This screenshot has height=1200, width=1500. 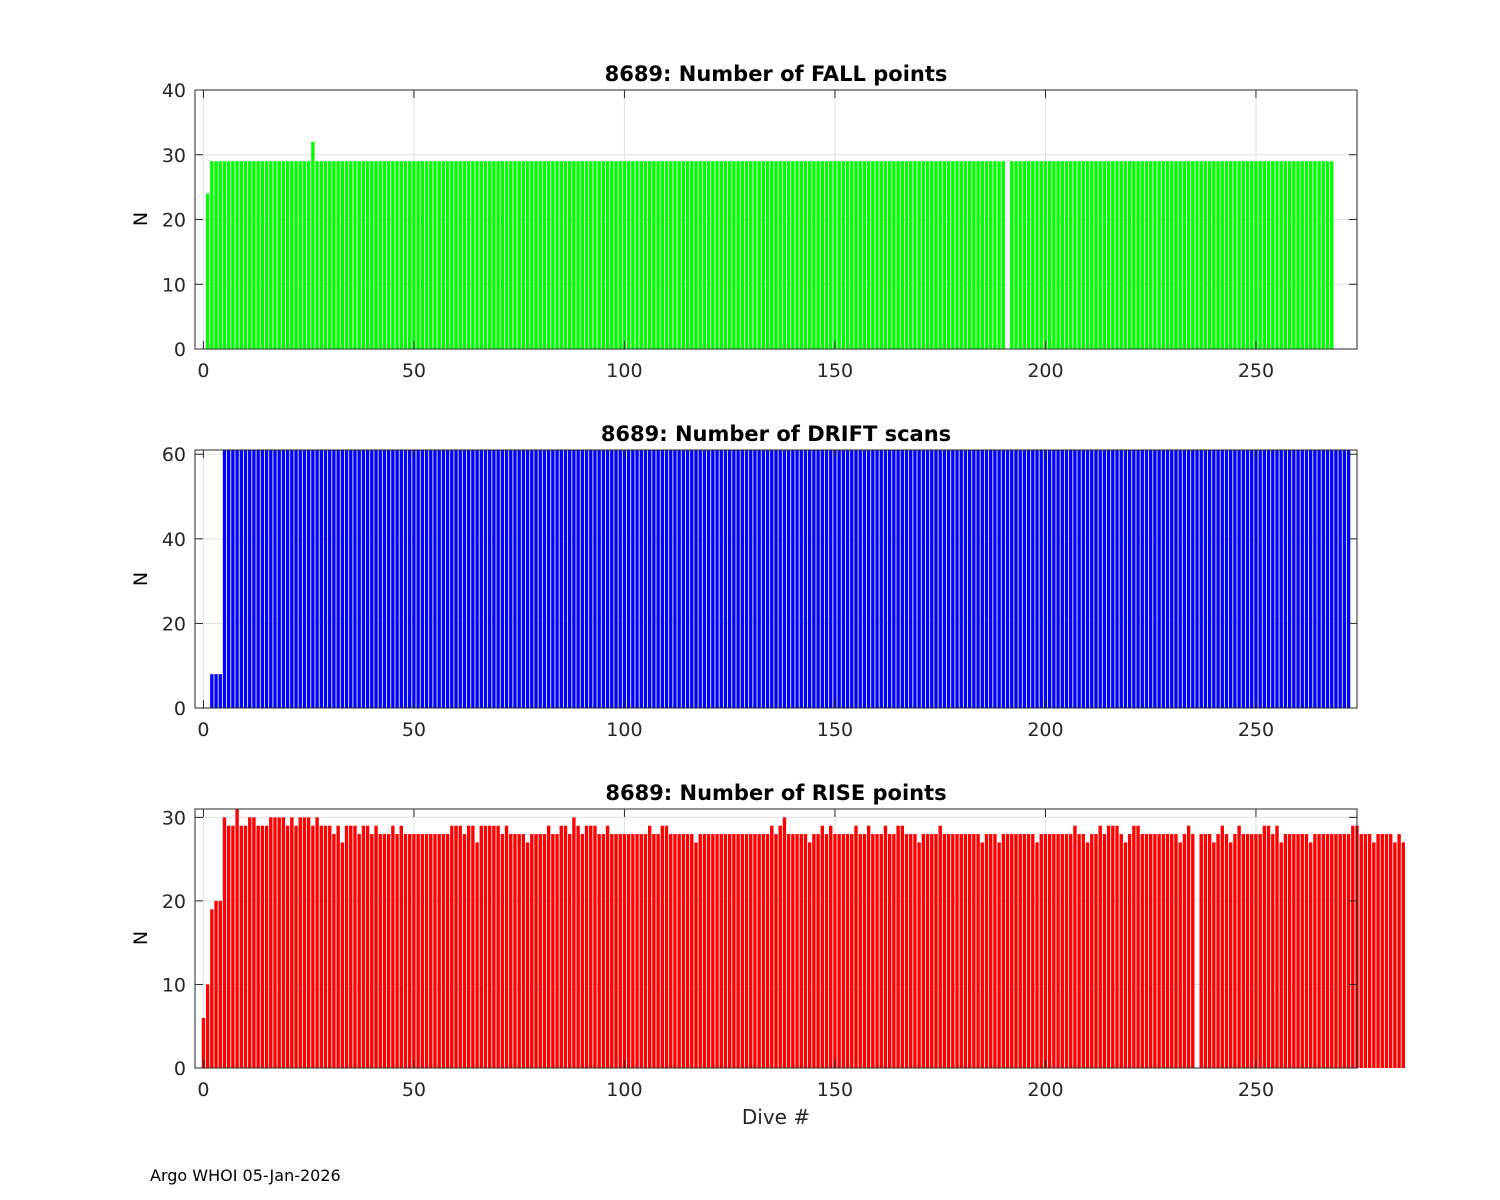 I want to click on drift-chart-title: 8689: Number of DRIFT scans, so click(x=776, y=434).